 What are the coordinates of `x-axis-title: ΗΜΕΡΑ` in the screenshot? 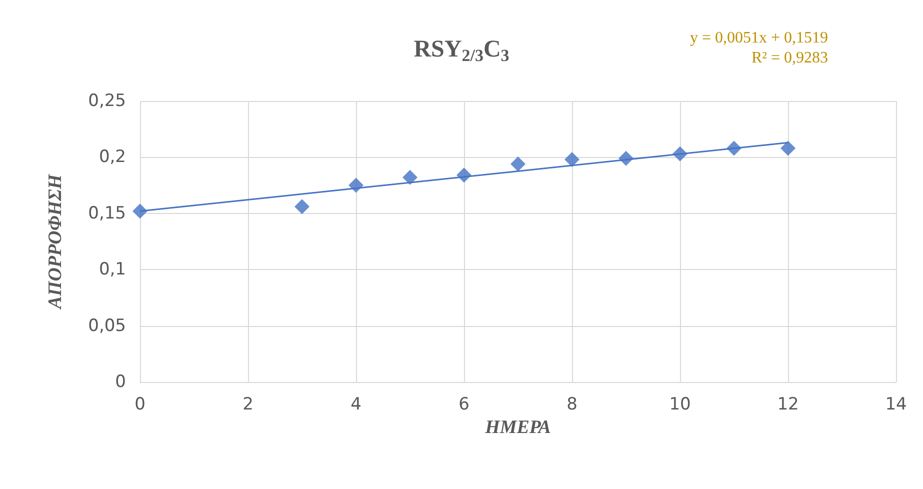 It's located at (517, 427).